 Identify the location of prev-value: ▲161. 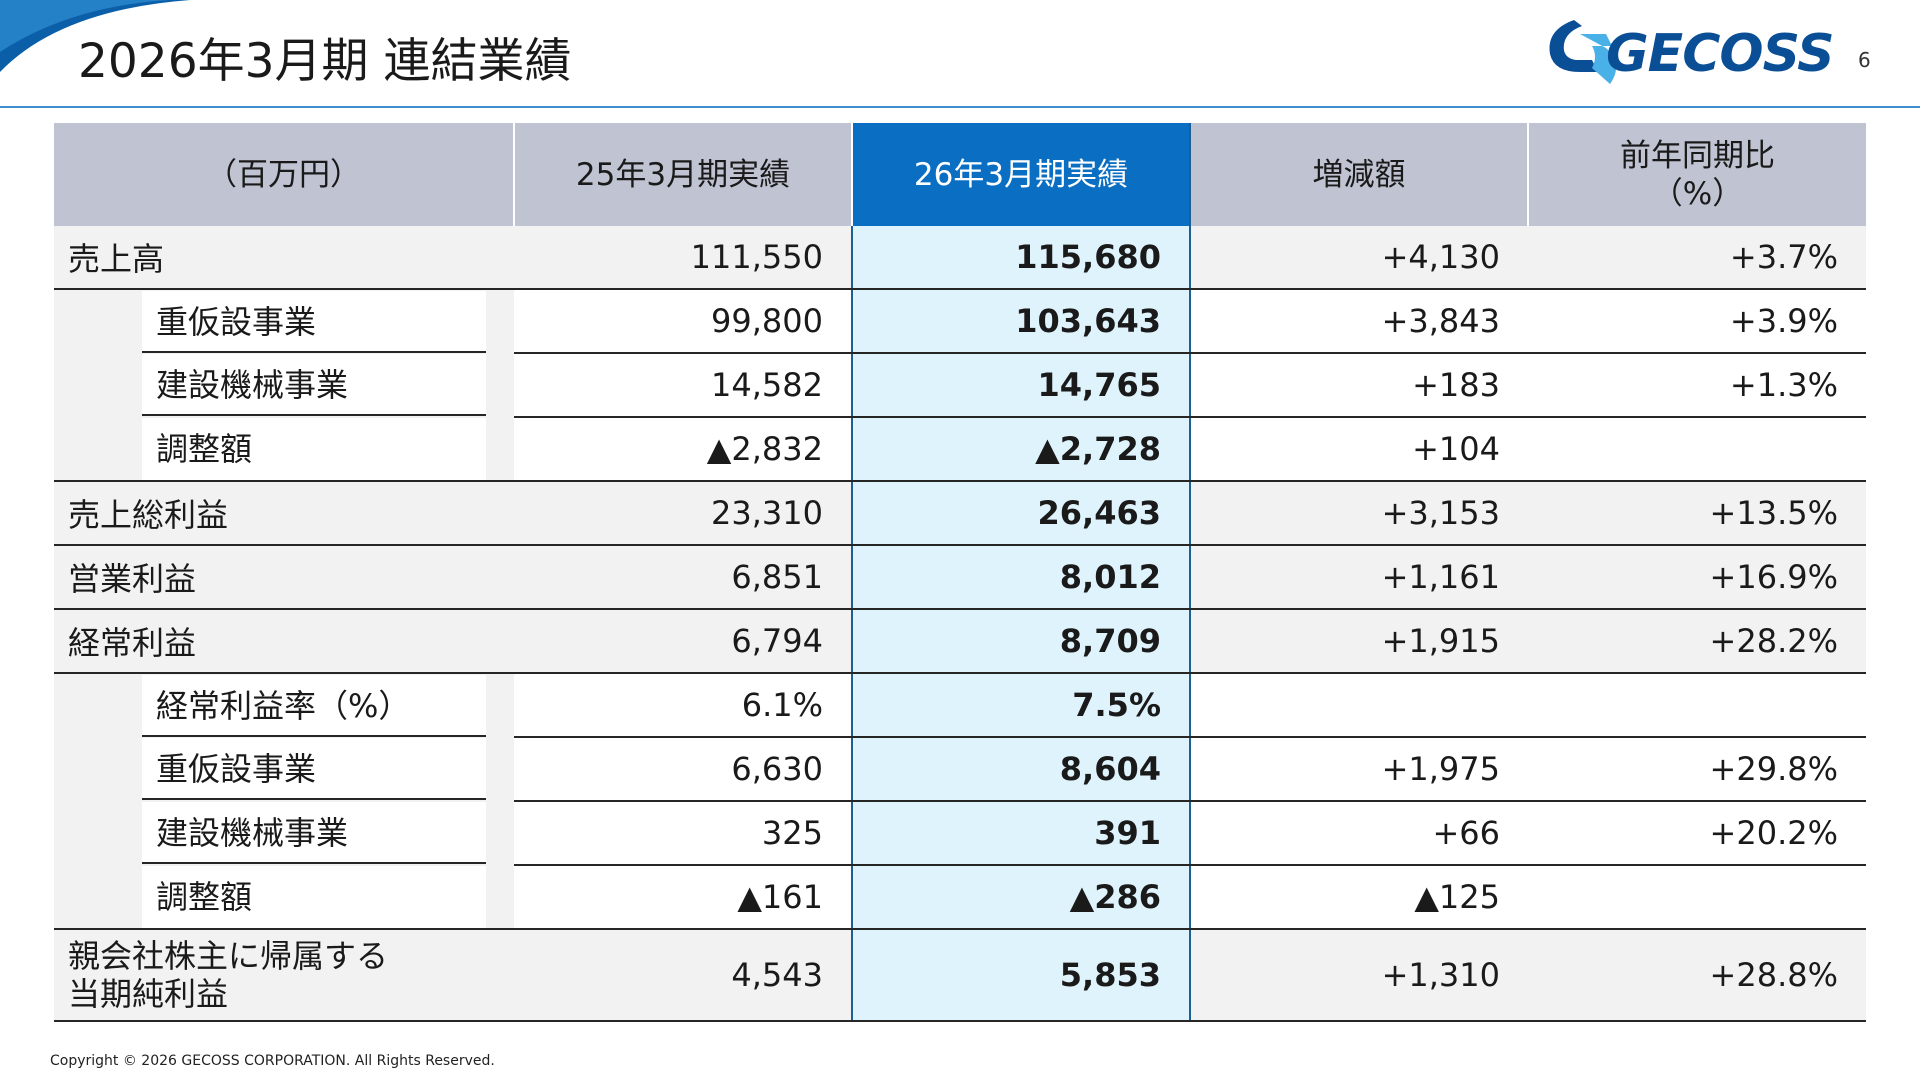
(683, 897).